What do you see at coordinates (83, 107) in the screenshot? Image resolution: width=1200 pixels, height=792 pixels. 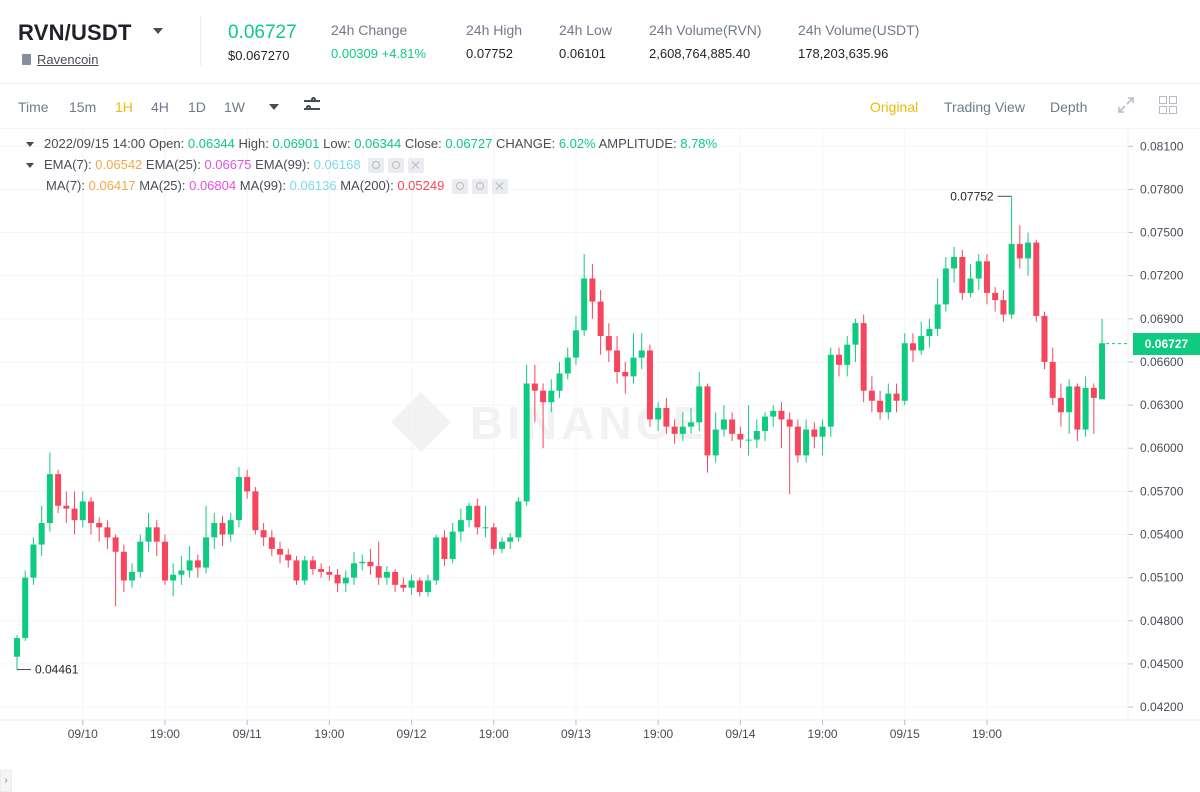 I see `interval-15m: 15m` at bounding box center [83, 107].